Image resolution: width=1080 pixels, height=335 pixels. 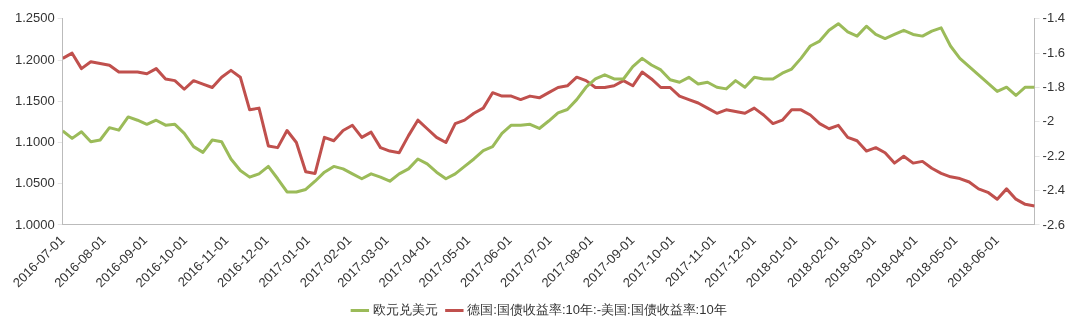 What do you see at coordinates (35, 59) in the screenshot?
I see `y-tick-label: 1.2000` at bounding box center [35, 59].